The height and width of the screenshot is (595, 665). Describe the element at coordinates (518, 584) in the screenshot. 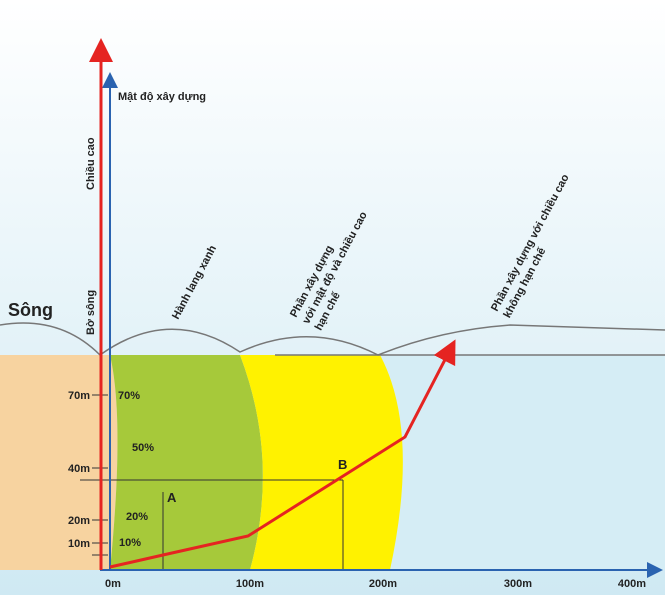

I see `distance-tick: 300m` at that location.